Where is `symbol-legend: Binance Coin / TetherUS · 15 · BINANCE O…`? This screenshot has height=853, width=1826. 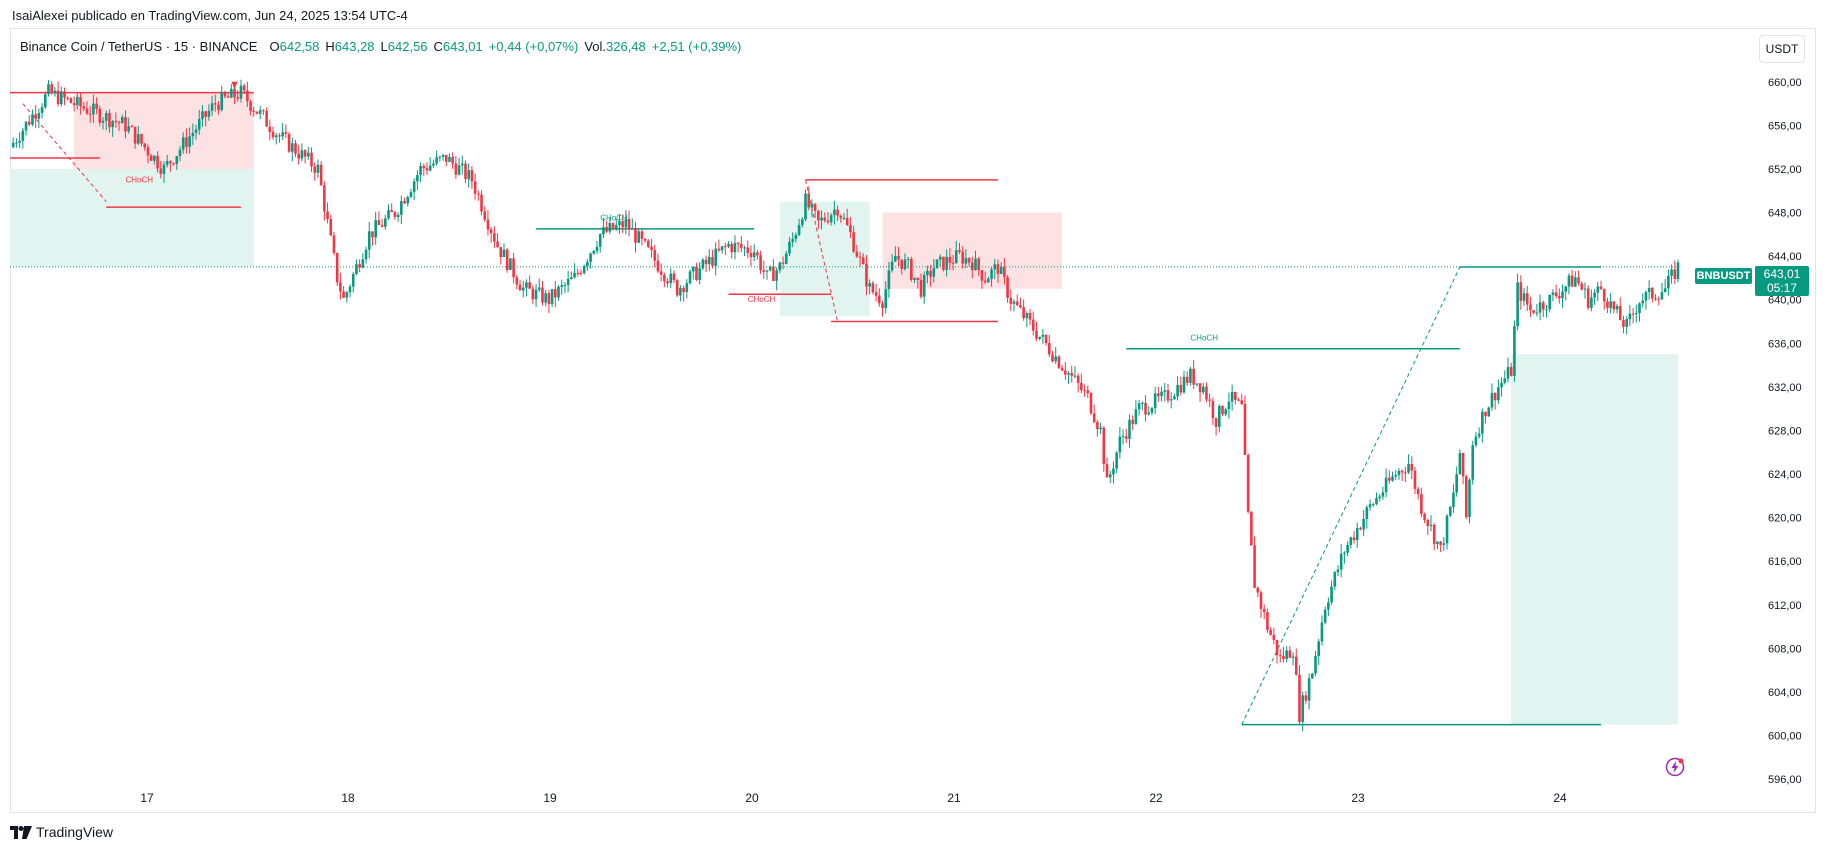
symbol-legend: Binance Coin / TetherUS · 15 · BINANCE O… is located at coordinates (380, 46).